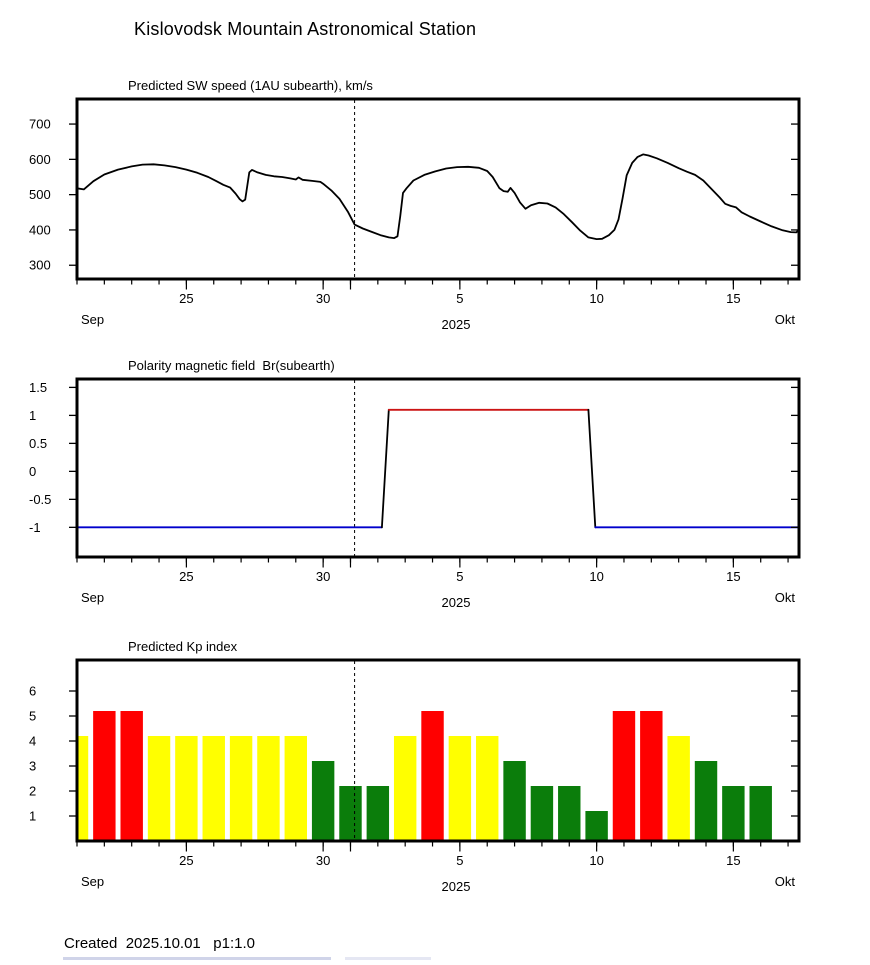 This screenshot has height=965, width=870. What do you see at coordinates (592, 468) in the screenshot?
I see `transition-down-segment` at bounding box center [592, 468].